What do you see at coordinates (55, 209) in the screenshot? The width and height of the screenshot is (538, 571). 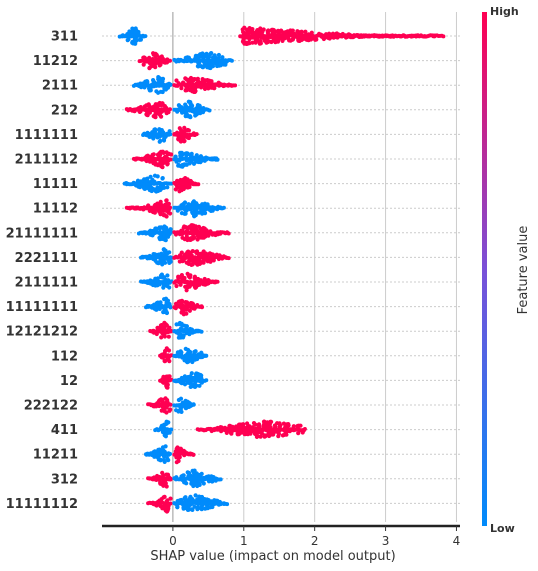 I see `feature-label: 11112` at bounding box center [55, 209].